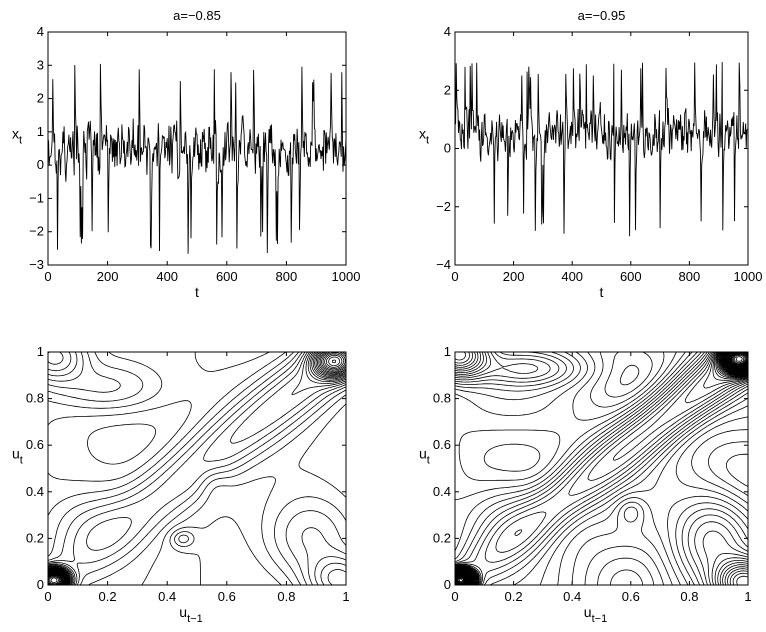  What do you see at coordinates (197, 15) in the screenshot?
I see `chart-title: a=−0.85` at bounding box center [197, 15].